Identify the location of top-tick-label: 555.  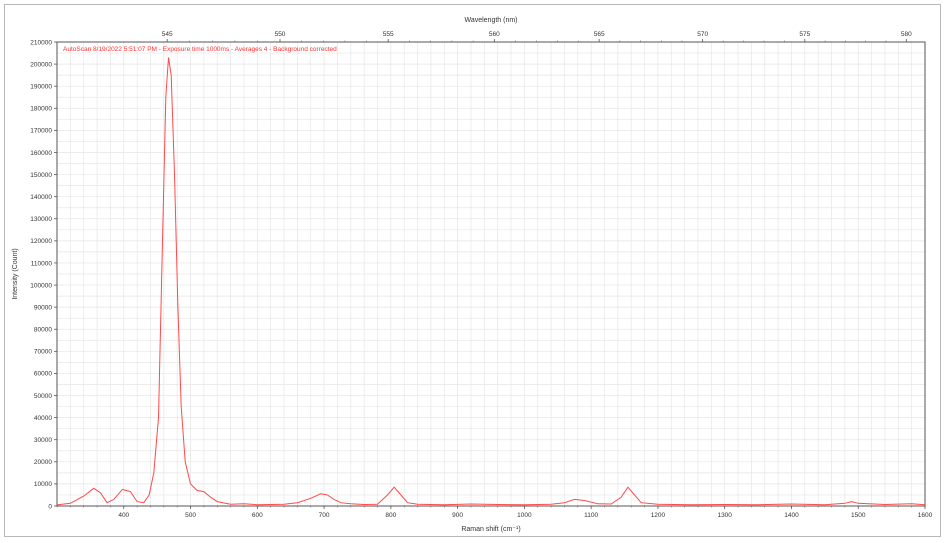
(388, 34).